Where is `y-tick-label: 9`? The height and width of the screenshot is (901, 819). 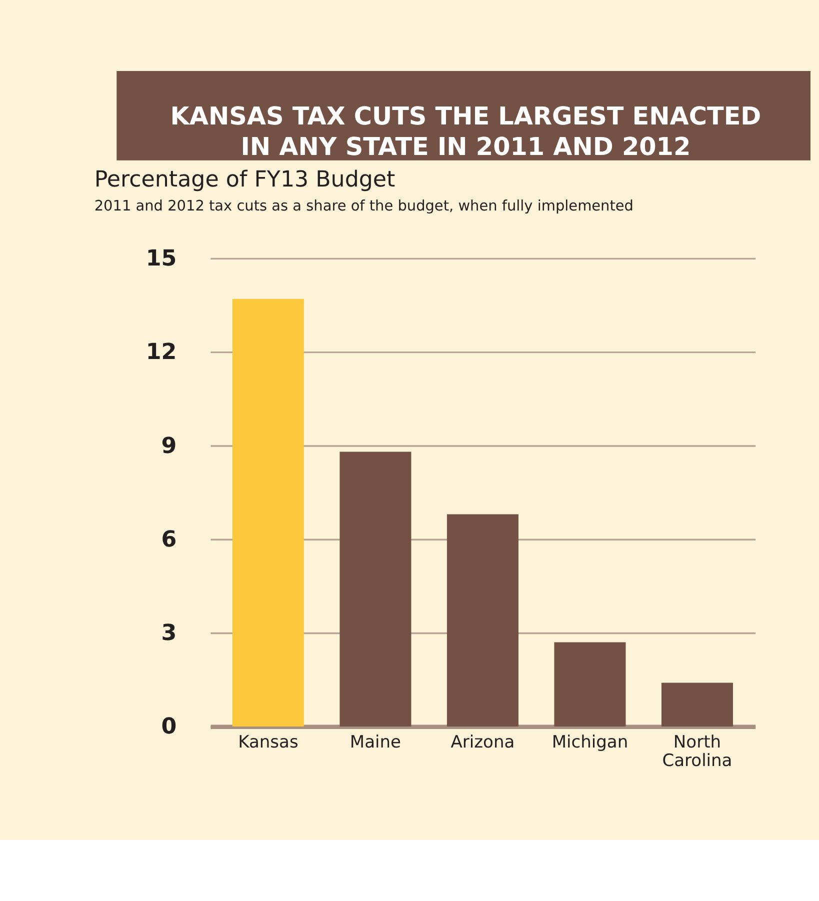
y-tick-label: 9 is located at coordinates (169, 445).